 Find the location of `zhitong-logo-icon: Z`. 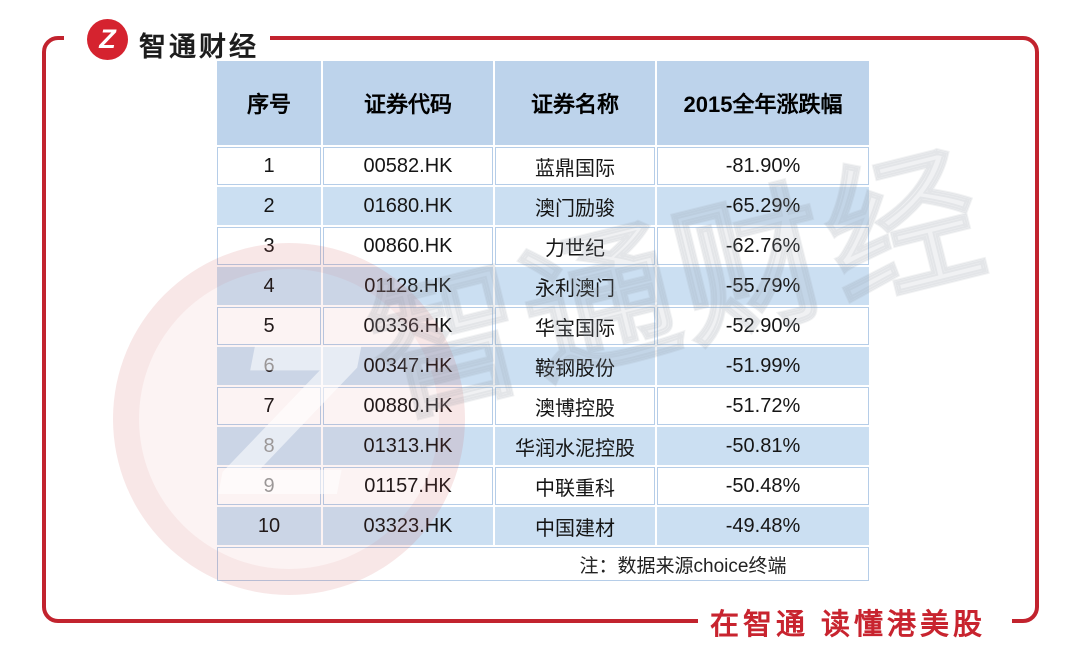

zhitong-logo-icon: Z is located at coordinates (107, 39).